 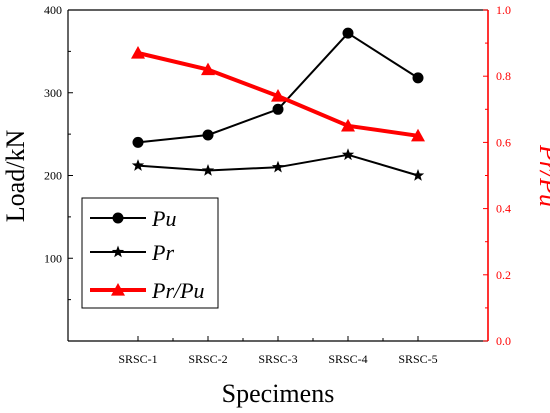 What do you see at coordinates (150, 253) in the screenshot?
I see `legend: Pu Pr Pr/Pu` at bounding box center [150, 253].